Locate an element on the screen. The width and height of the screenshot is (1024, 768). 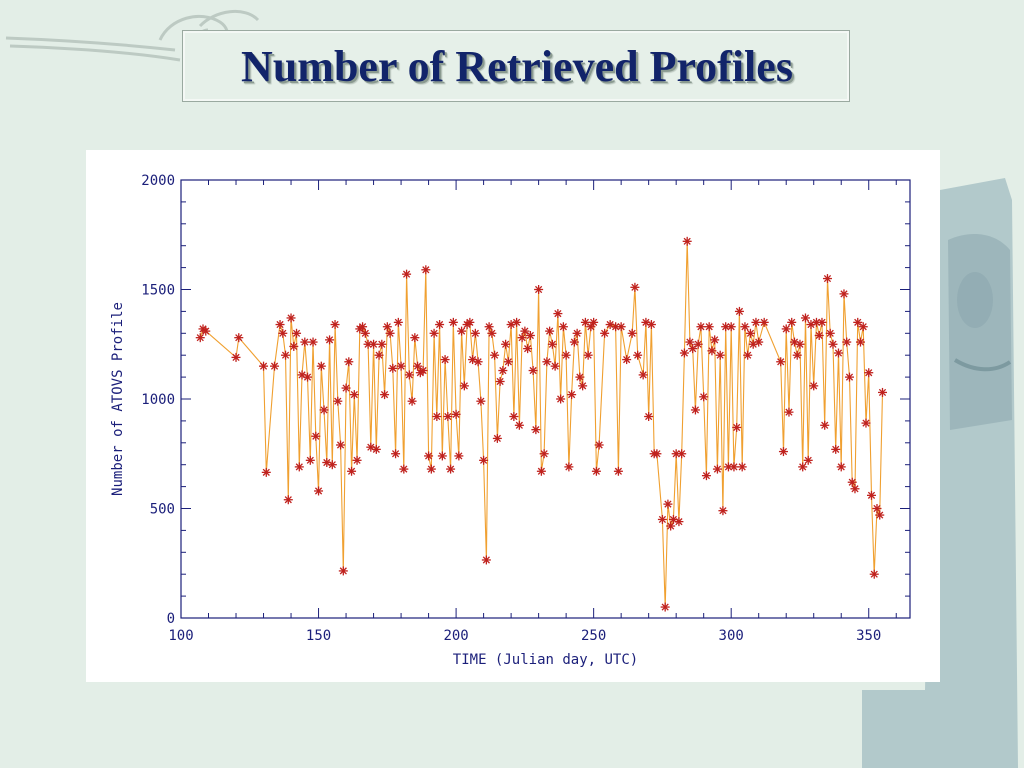
y-tick-label: 2000 is located at coordinates (158, 181).